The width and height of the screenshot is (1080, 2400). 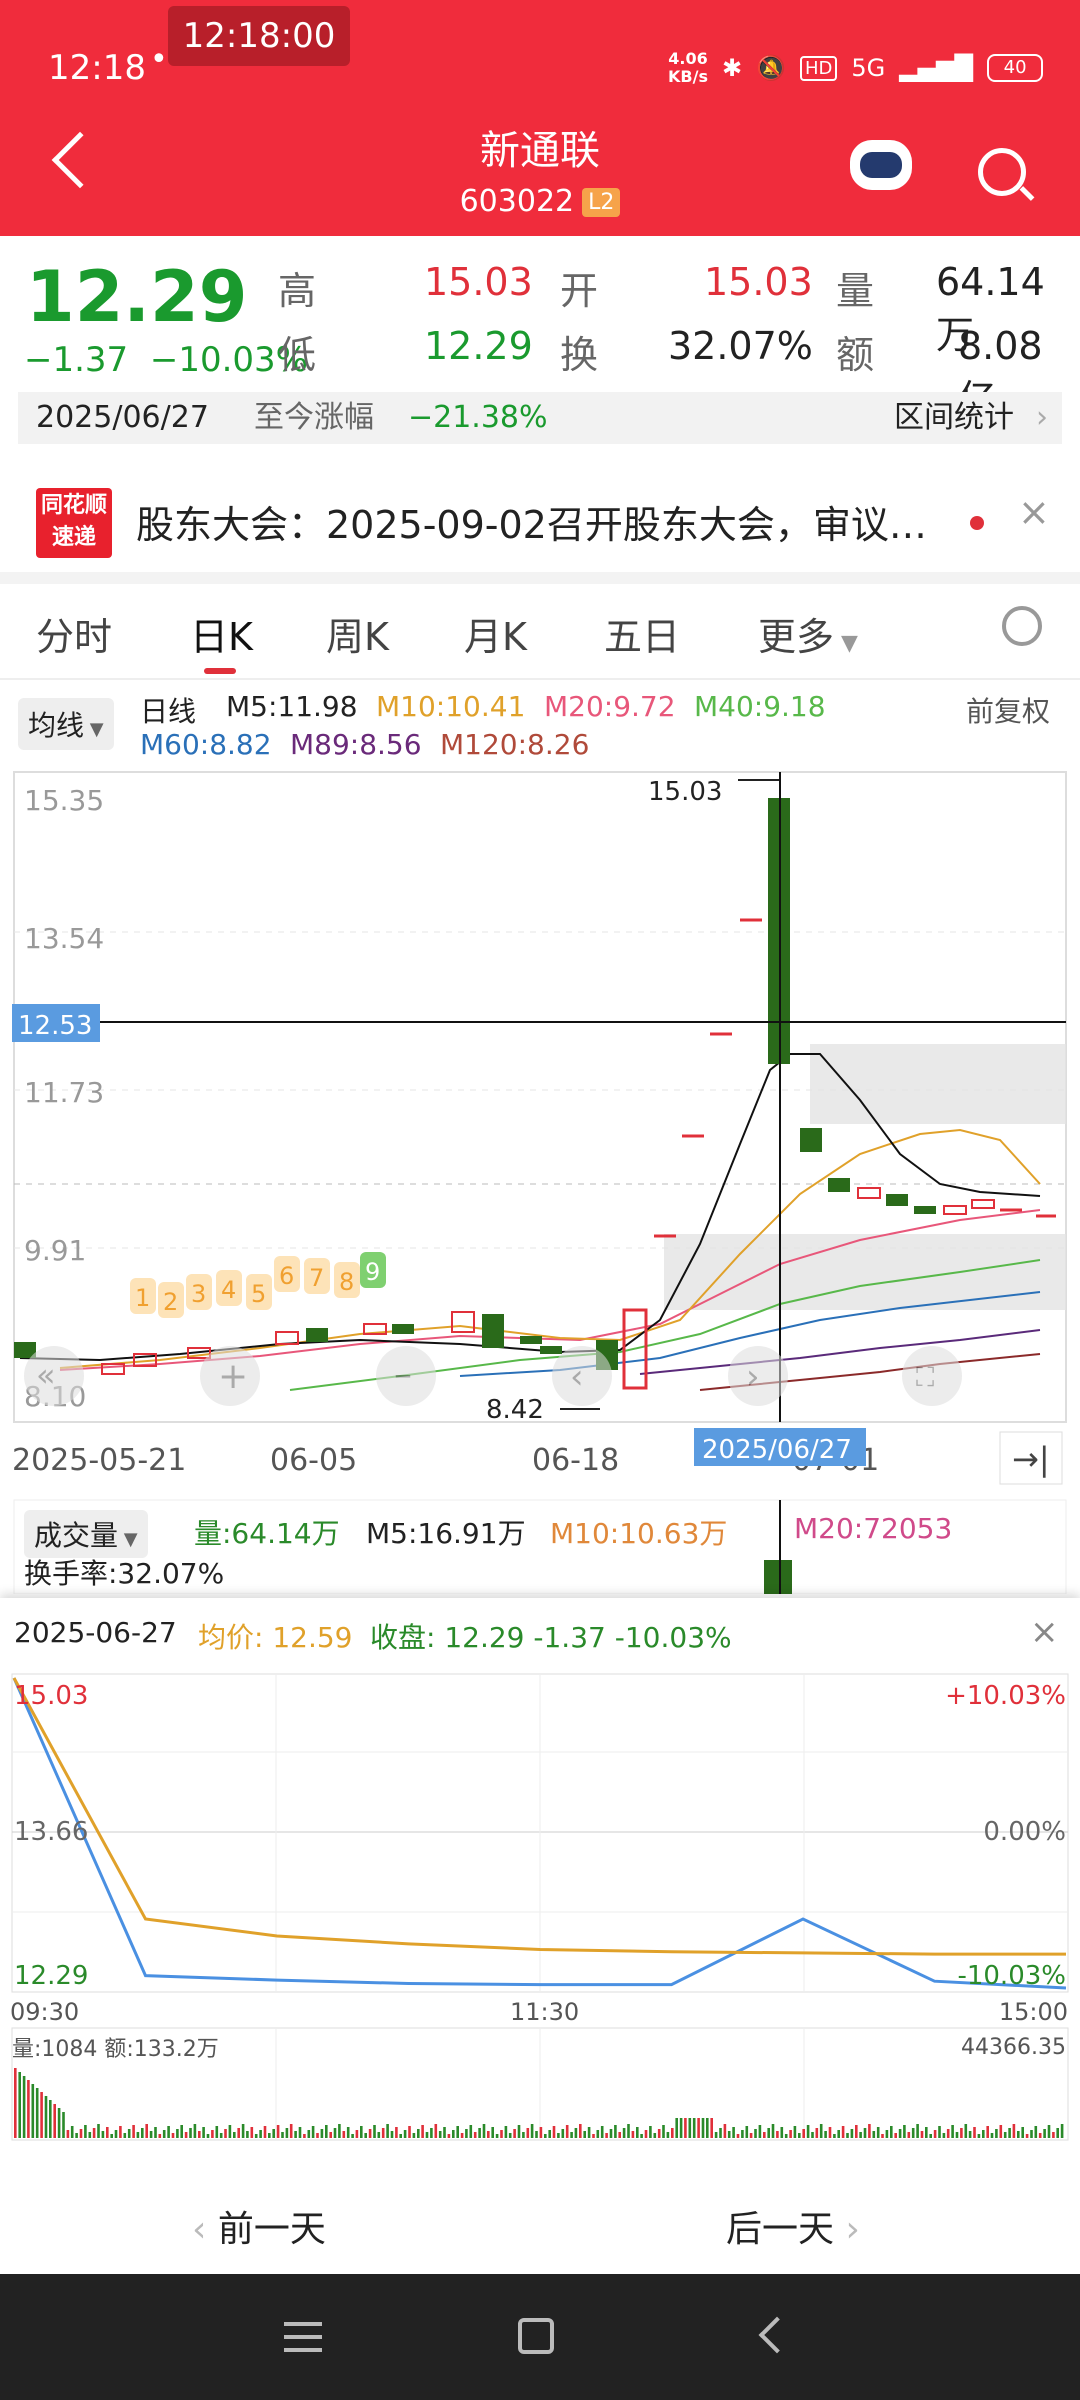 What do you see at coordinates (777, 2335) in the screenshot?
I see `back-icon` at bounding box center [777, 2335].